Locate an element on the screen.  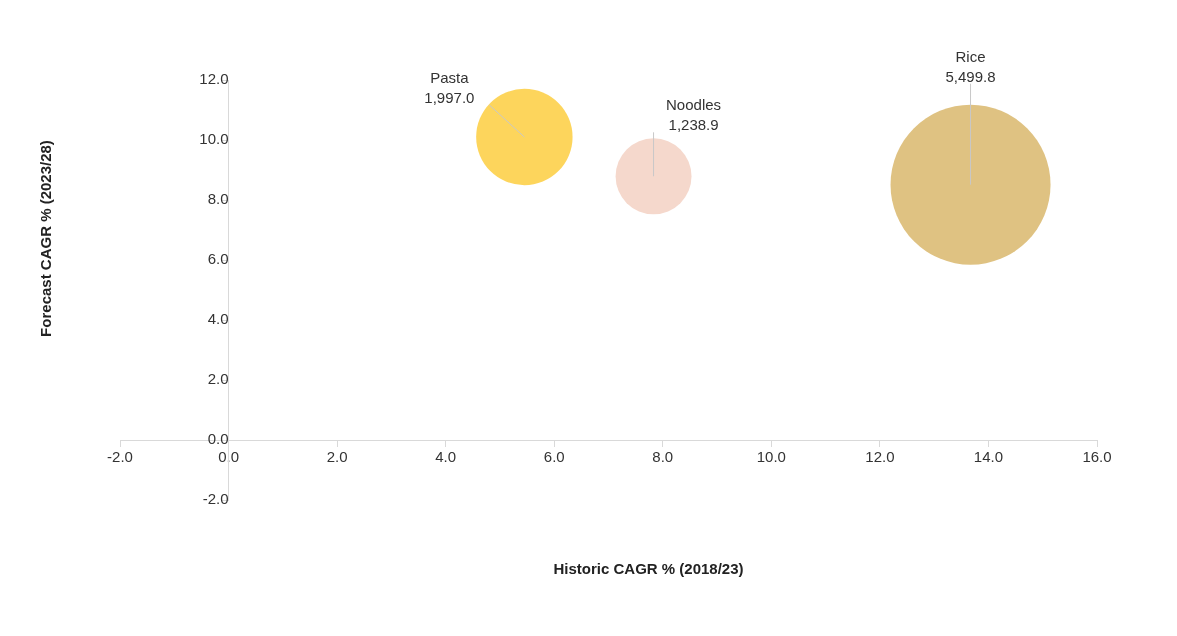
x-tick-label: 2.0 is located at coordinates (337, 457).